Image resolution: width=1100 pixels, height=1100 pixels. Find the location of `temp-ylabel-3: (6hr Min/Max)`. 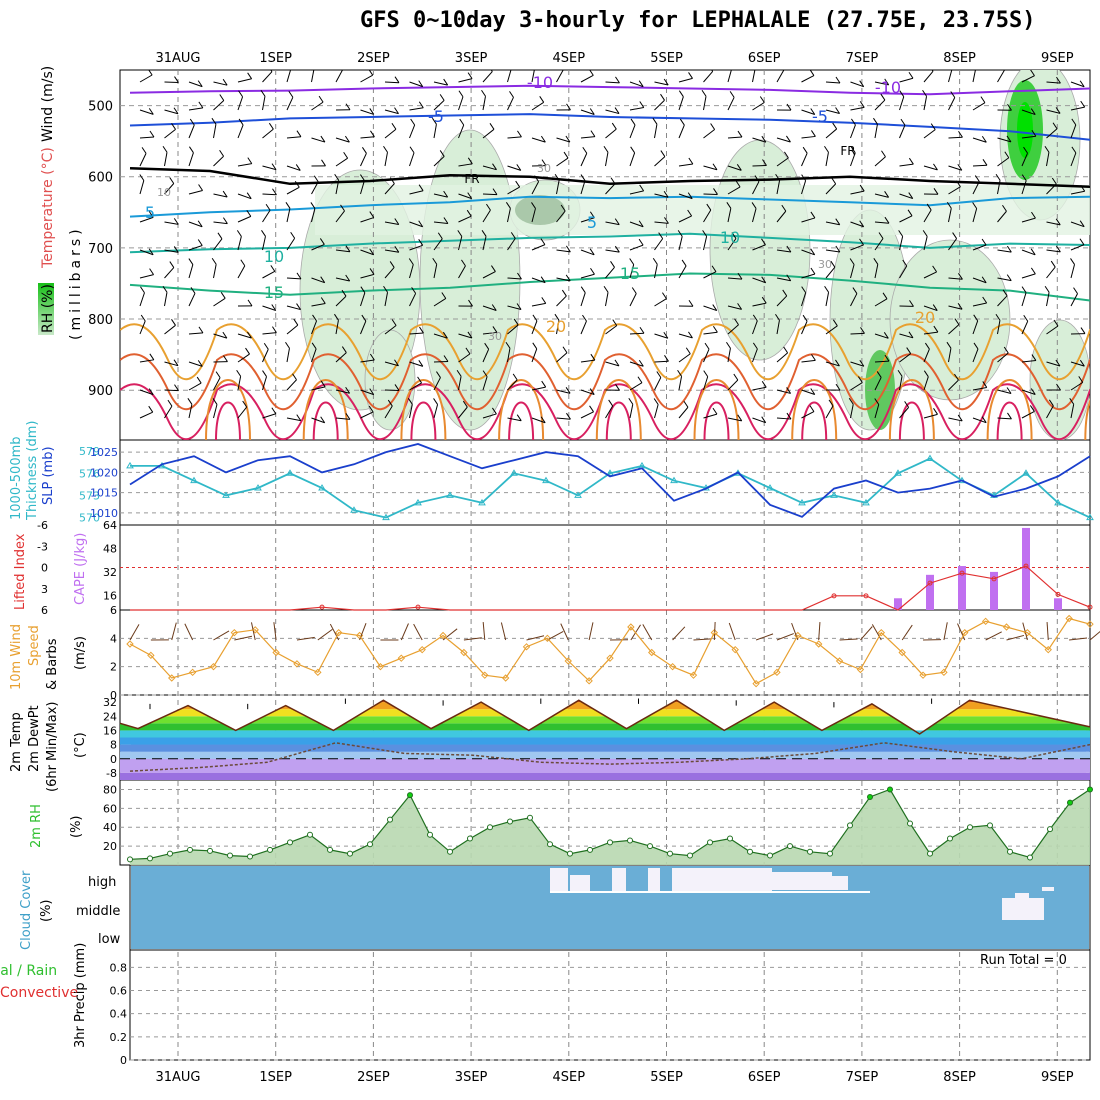

temp-ylabel-3: (6hr Min/Max) is located at coordinates (52, 747).